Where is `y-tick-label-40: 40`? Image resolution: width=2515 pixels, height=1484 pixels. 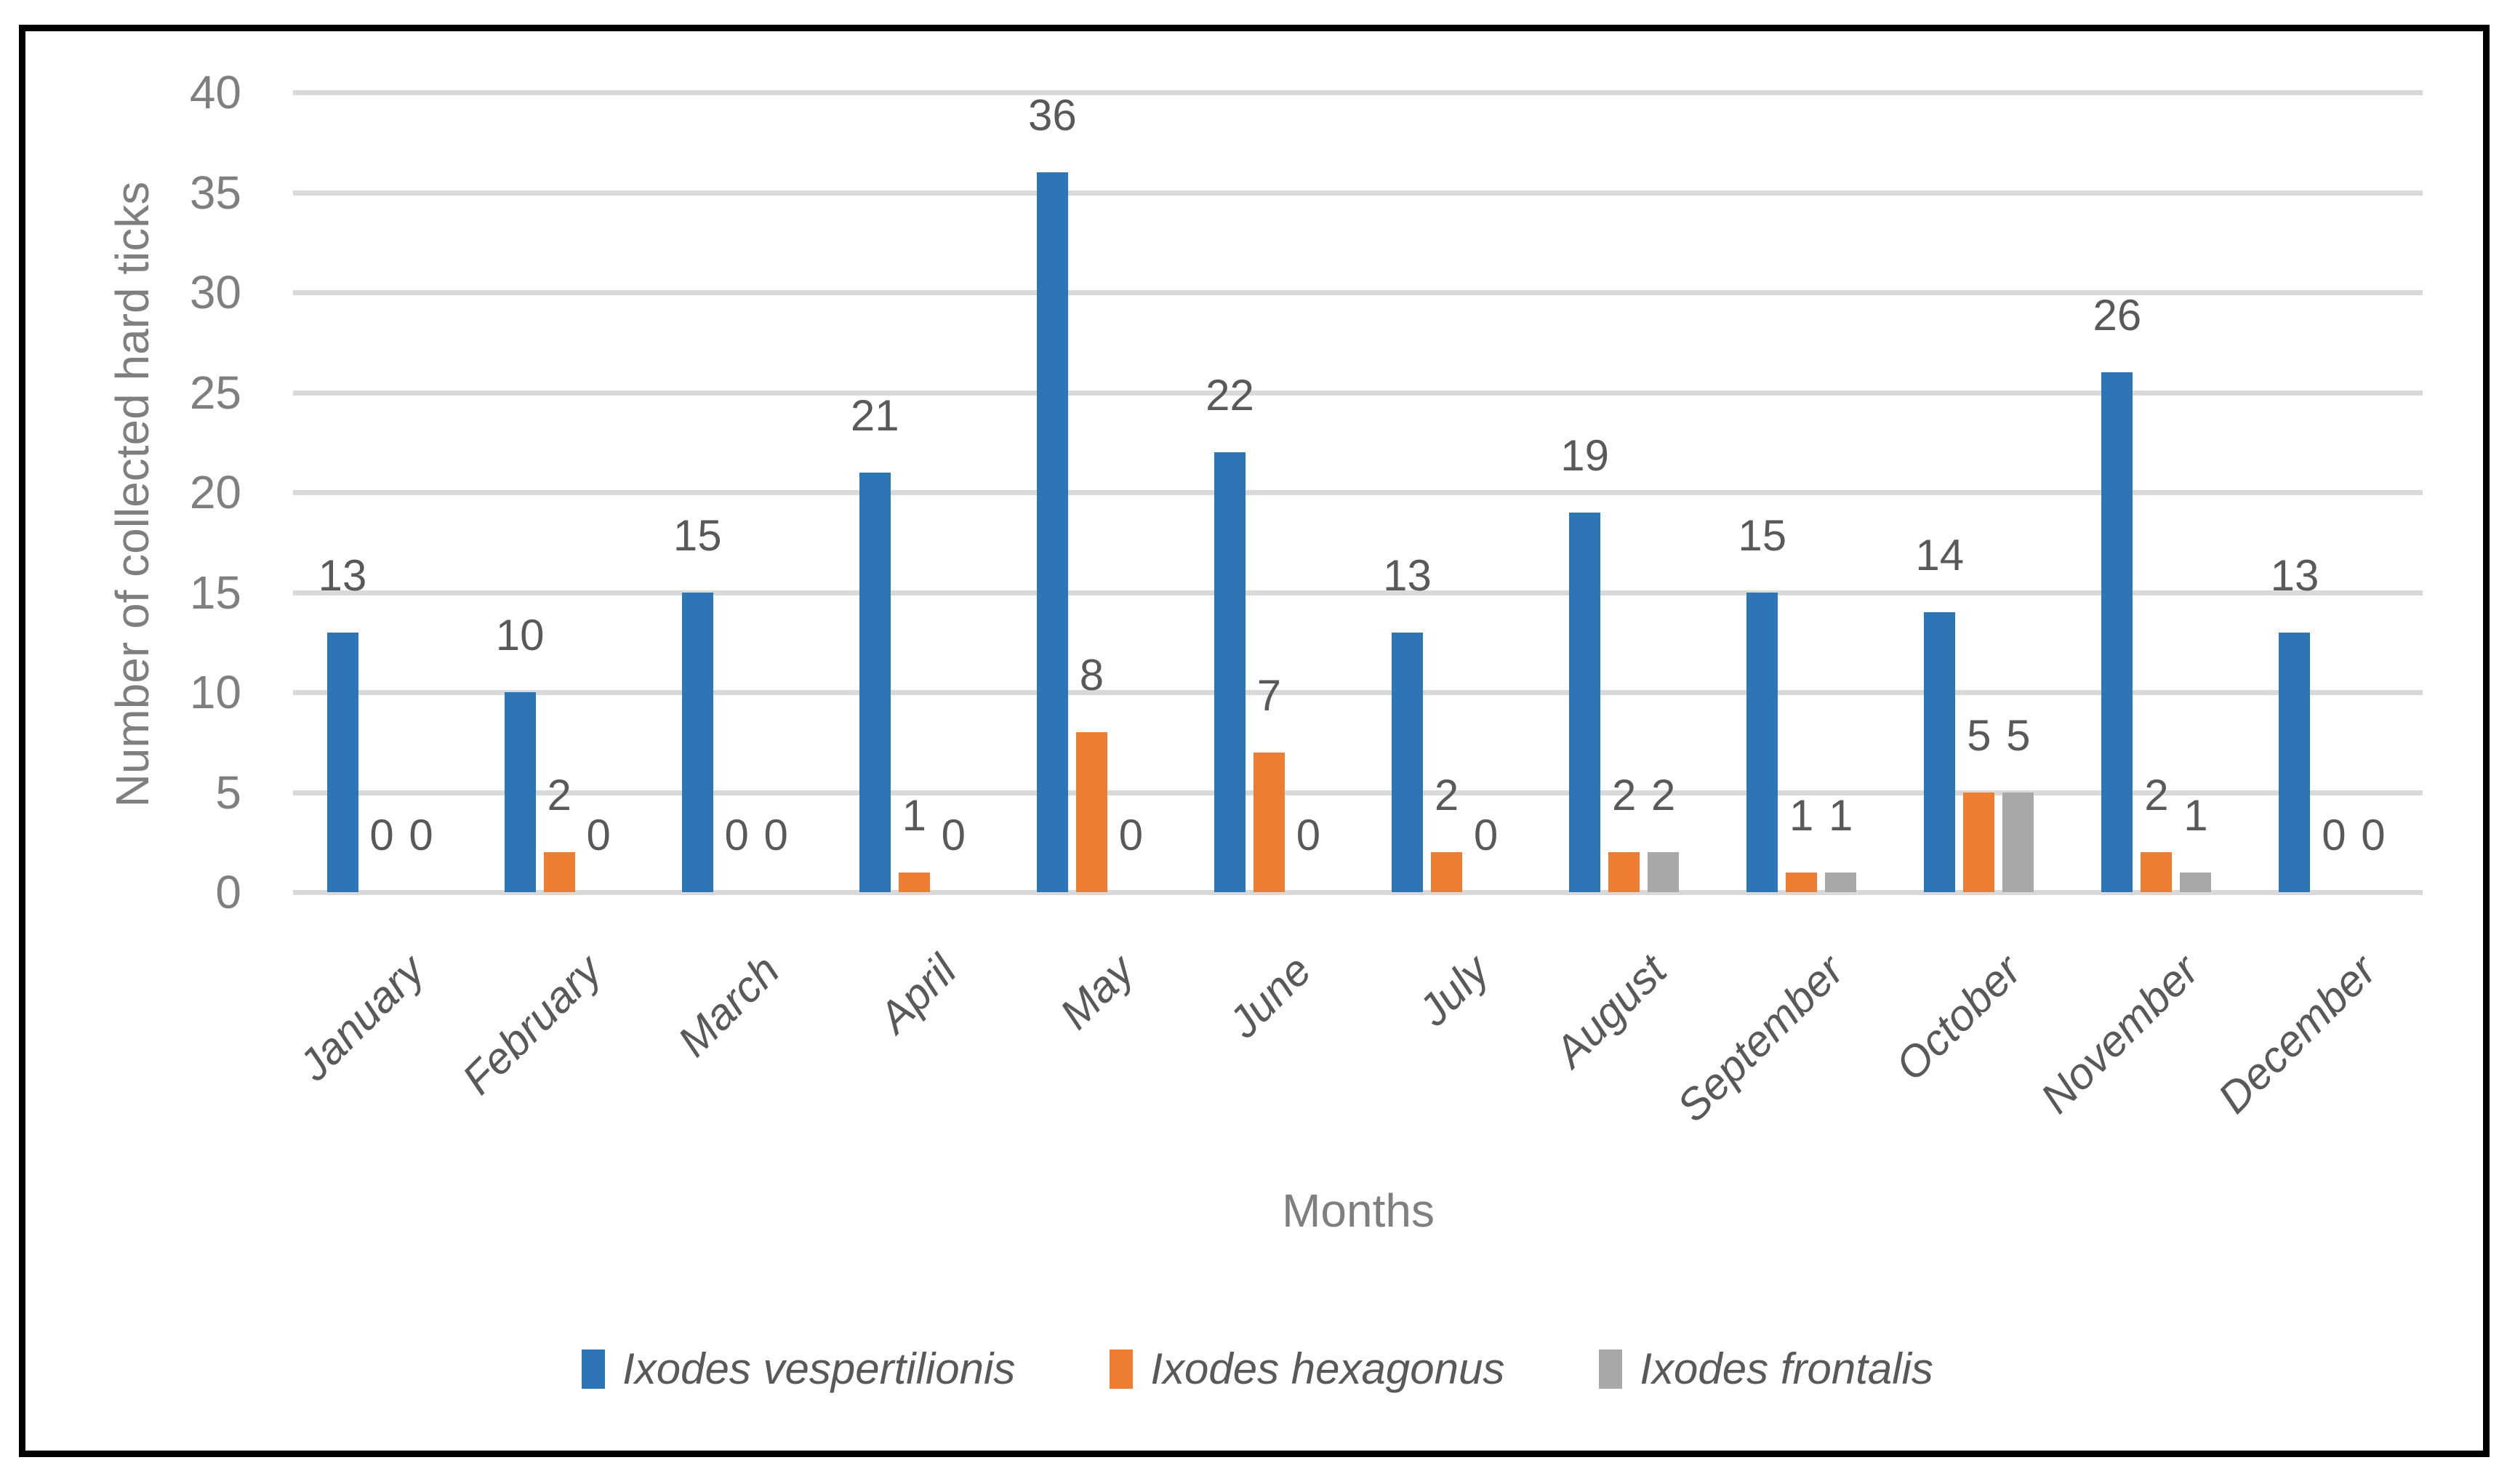
y-tick-label-40: 40 is located at coordinates (215, 92).